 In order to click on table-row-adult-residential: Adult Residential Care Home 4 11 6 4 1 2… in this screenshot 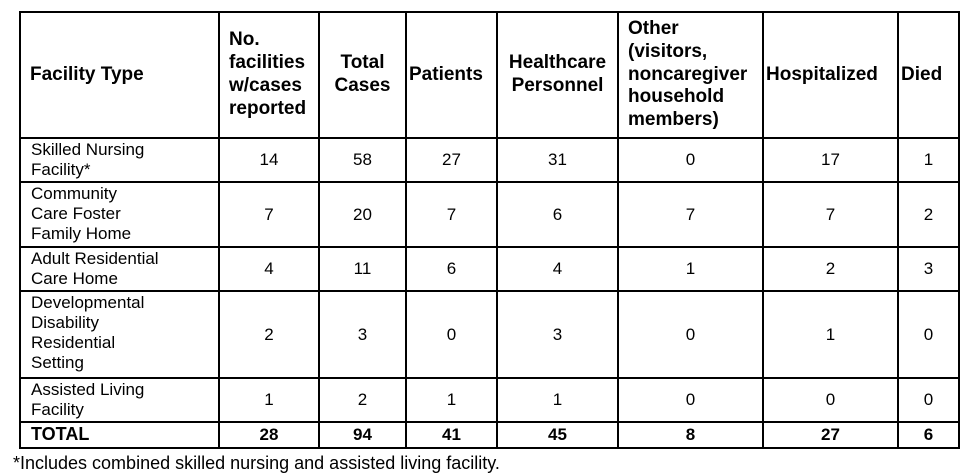, I will do `click(489, 269)`.